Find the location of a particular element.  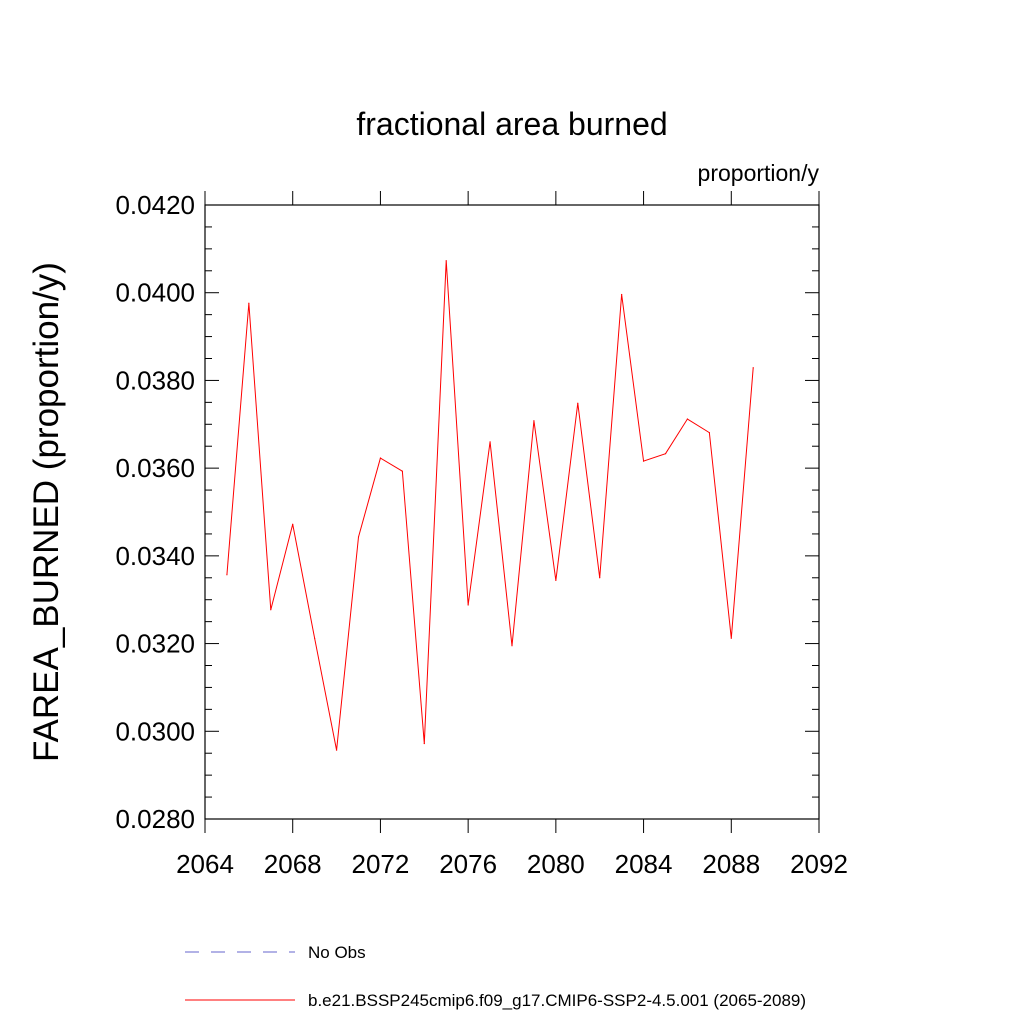

chart-title: fractional area burned is located at coordinates (511, 124).